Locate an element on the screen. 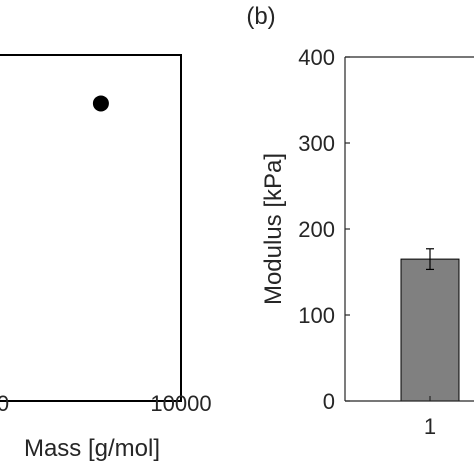  panel-a-x-tick-label: 0 is located at coordinates (4, 403).